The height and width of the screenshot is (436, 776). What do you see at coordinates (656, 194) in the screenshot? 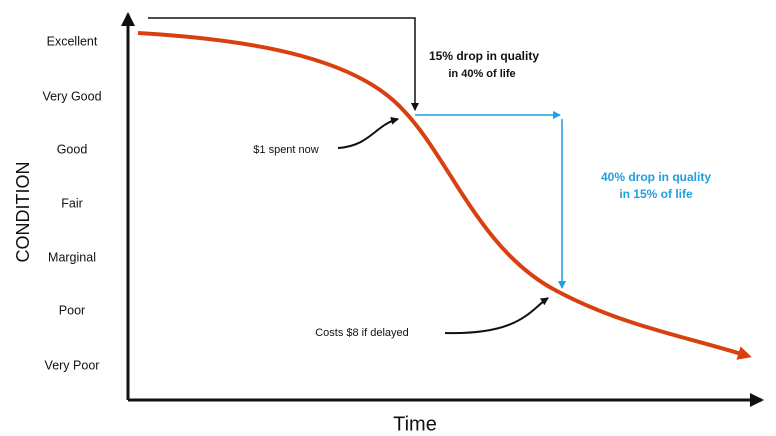
I see `annotation: in 15% of life` at bounding box center [656, 194].